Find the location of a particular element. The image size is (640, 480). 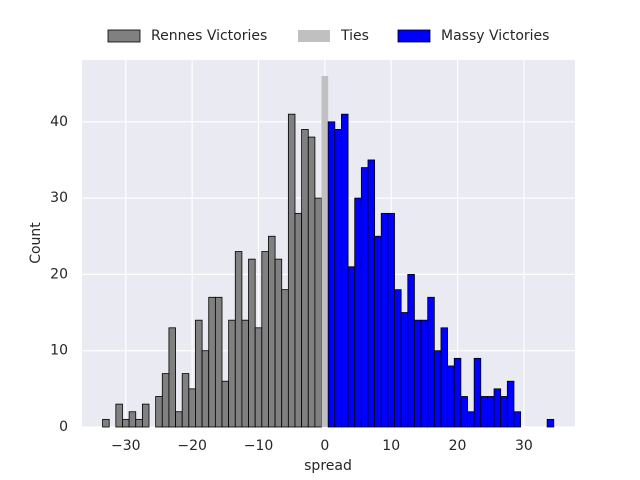

y-tick-label: 40 is located at coordinates (59, 122).